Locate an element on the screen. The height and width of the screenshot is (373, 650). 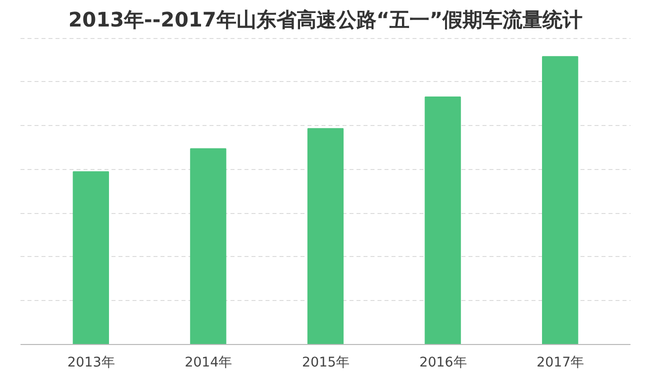
x-tick-label: 2013年 is located at coordinates (90, 363).